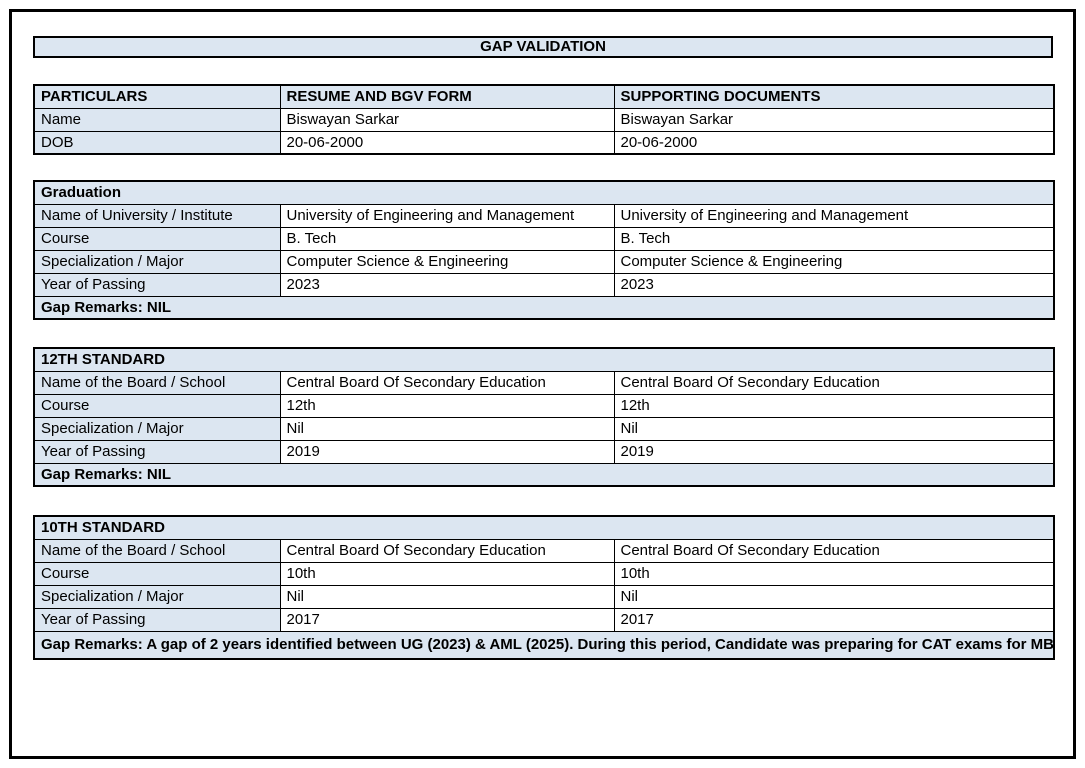 The height and width of the screenshot is (768, 1085). Describe the element at coordinates (447, 405) in the screenshot. I see `resume-value: 12th` at that location.